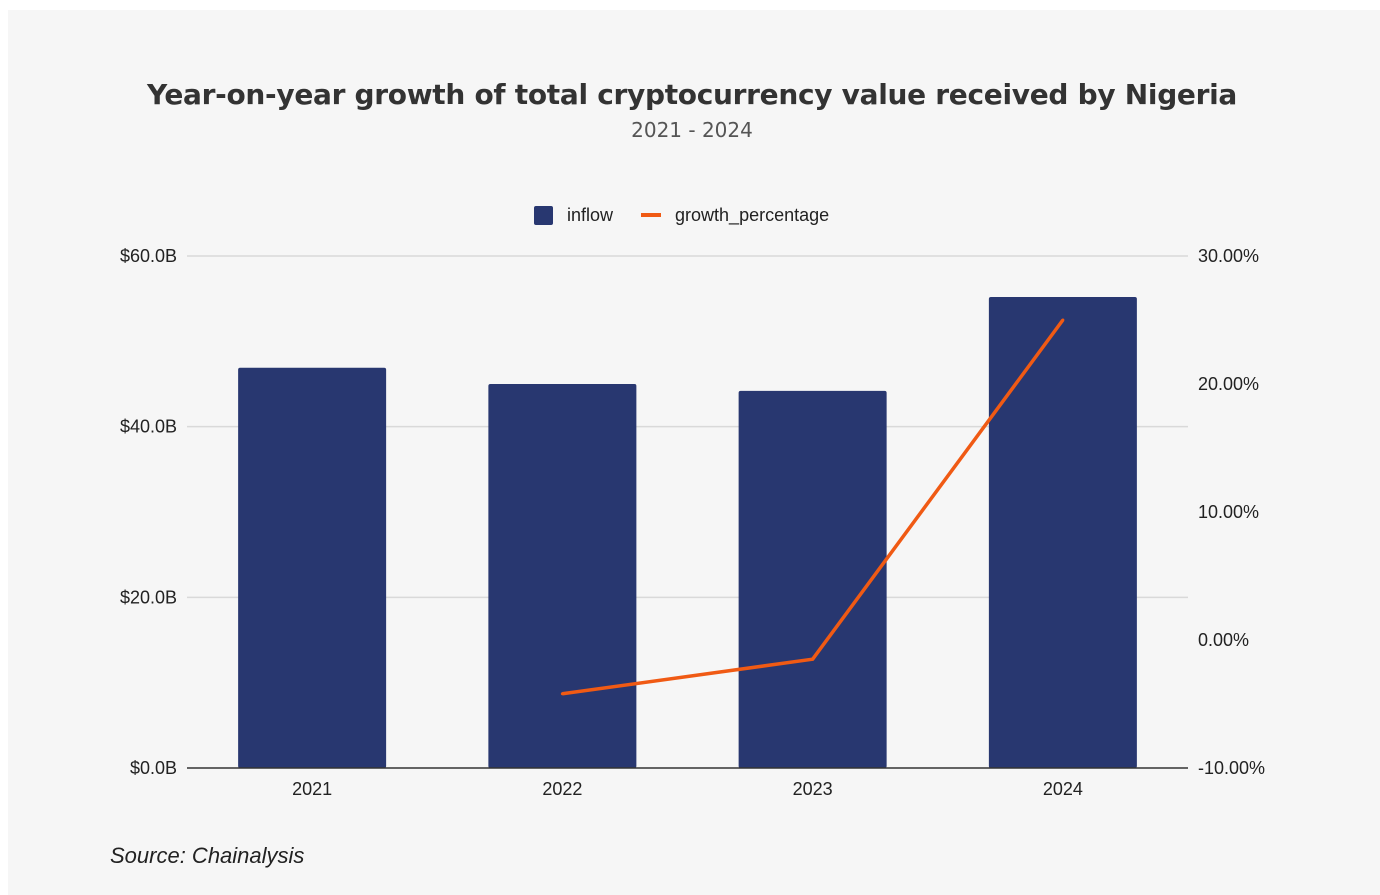 This screenshot has width=1380, height=895. I want to click on x-tick-label: 2022, so click(562, 789).